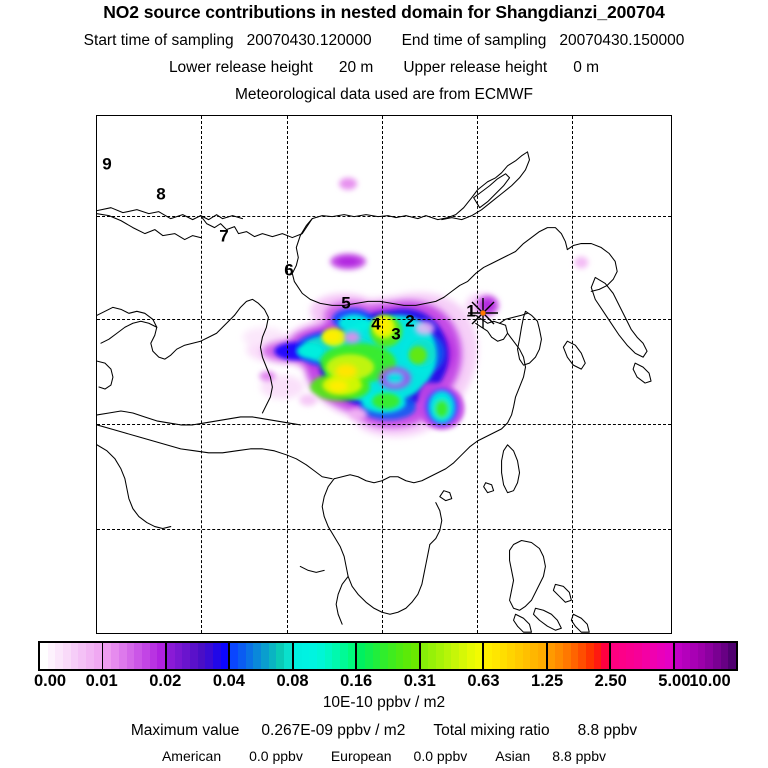 This screenshot has width=768, height=768. I want to click on colorbar-tick-label: 0.08, so click(292, 681).